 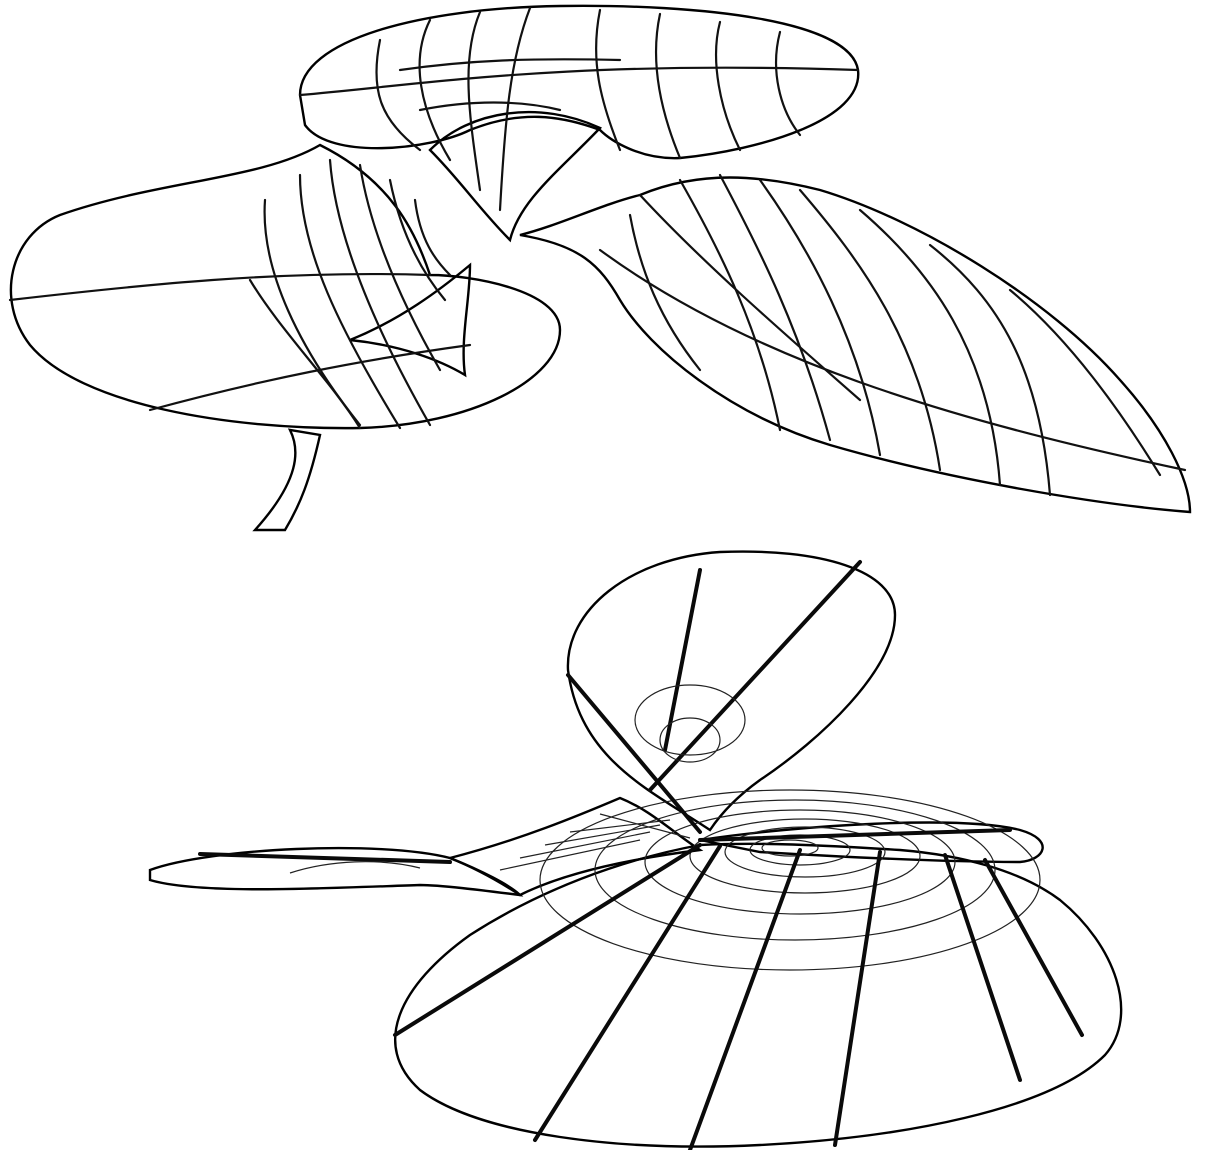 What do you see at coordinates (892, 335) in the screenshot?
I see `top-right-grid` at bounding box center [892, 335].